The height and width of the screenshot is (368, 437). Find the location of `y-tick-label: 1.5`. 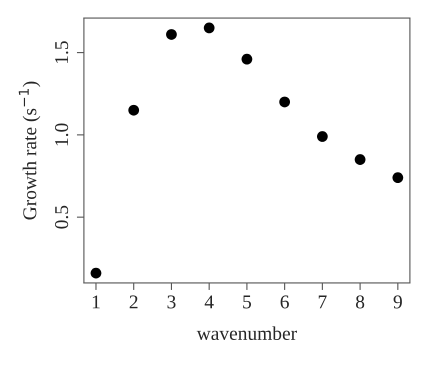

y-tick-label: 1.5 is located at coordinates (61, 52).